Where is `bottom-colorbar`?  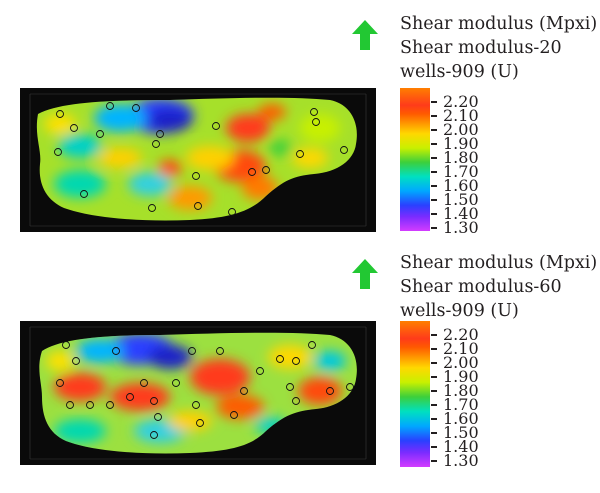
bottom-colorbar is located at coordinates (415, 394).